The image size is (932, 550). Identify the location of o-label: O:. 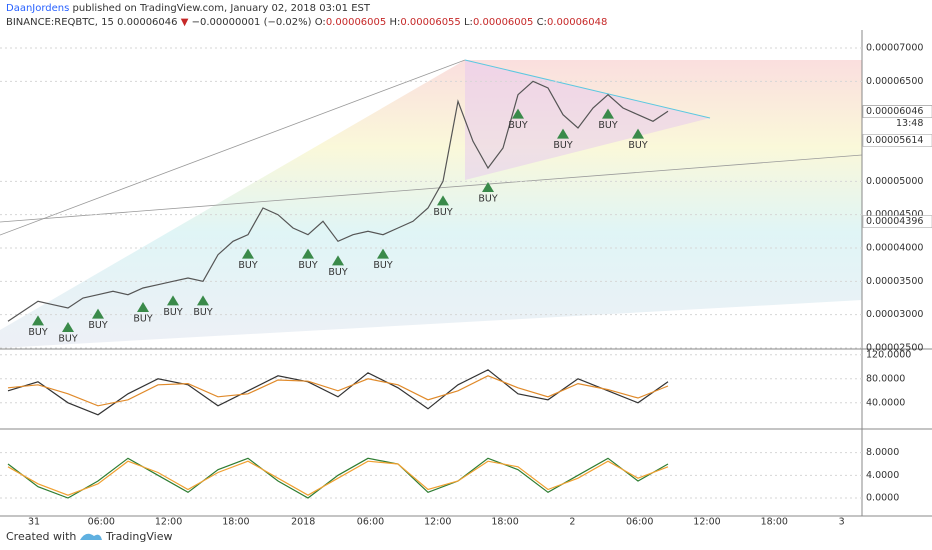
(320, 22).